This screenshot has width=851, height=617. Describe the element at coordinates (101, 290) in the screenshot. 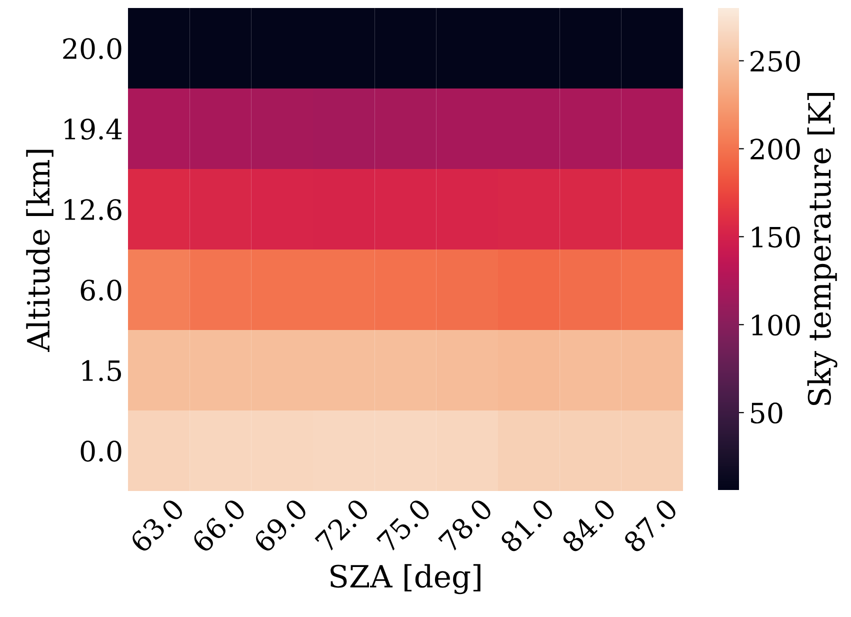

I see `y-tick-label: 6.0` at that location.